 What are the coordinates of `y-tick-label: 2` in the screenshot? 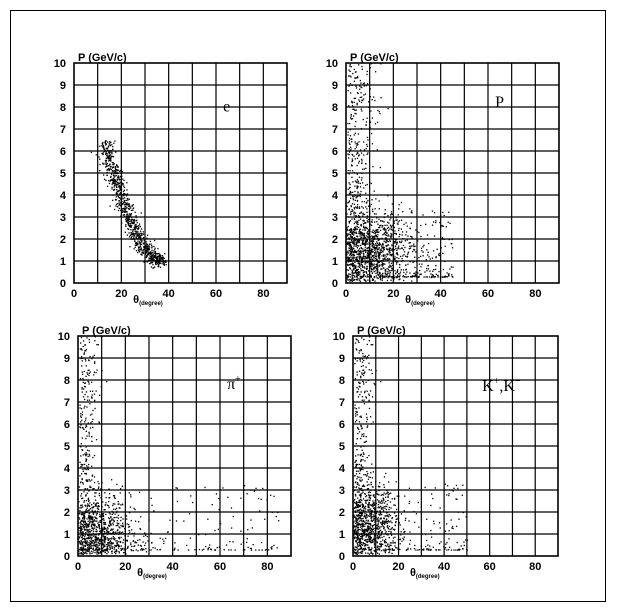 It's located at (67, 513).